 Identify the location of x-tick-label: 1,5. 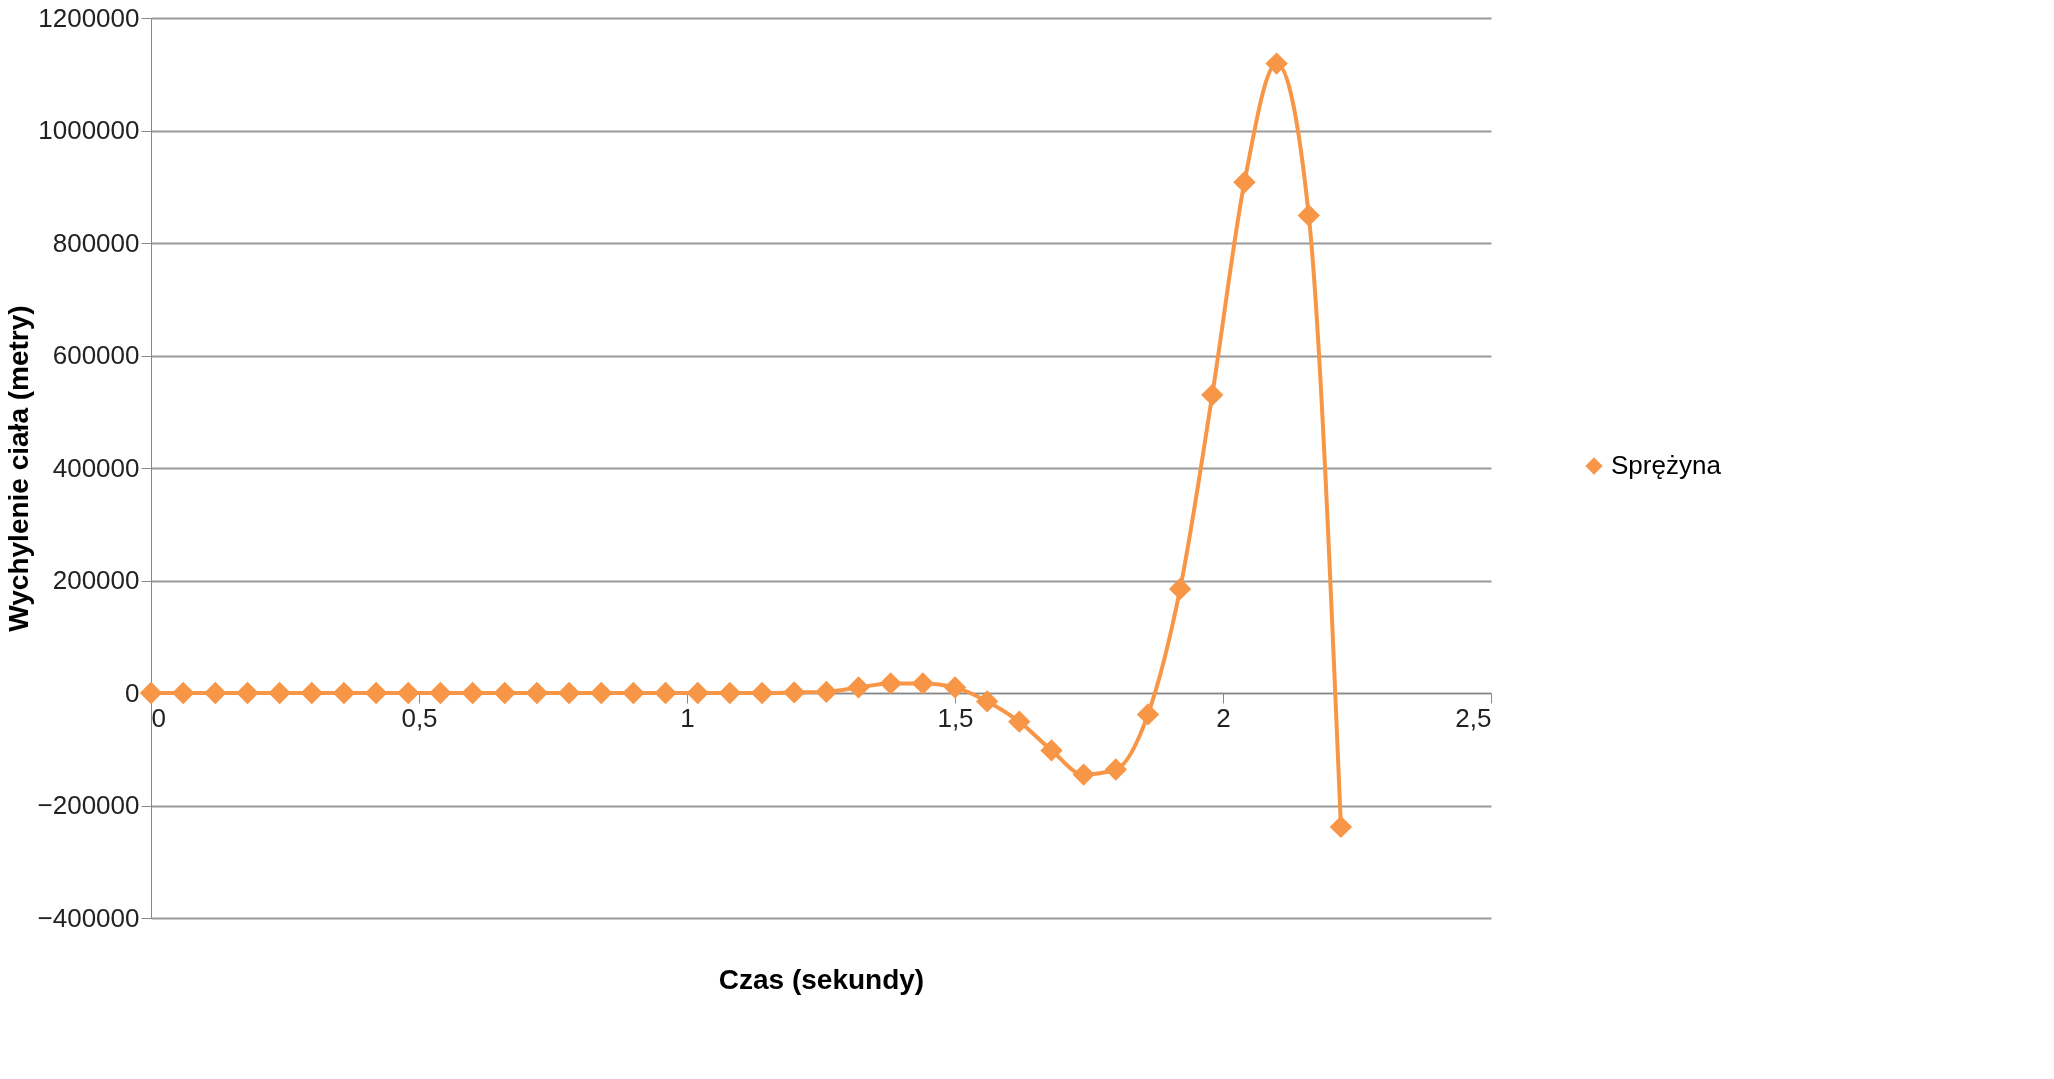
(955, 717).